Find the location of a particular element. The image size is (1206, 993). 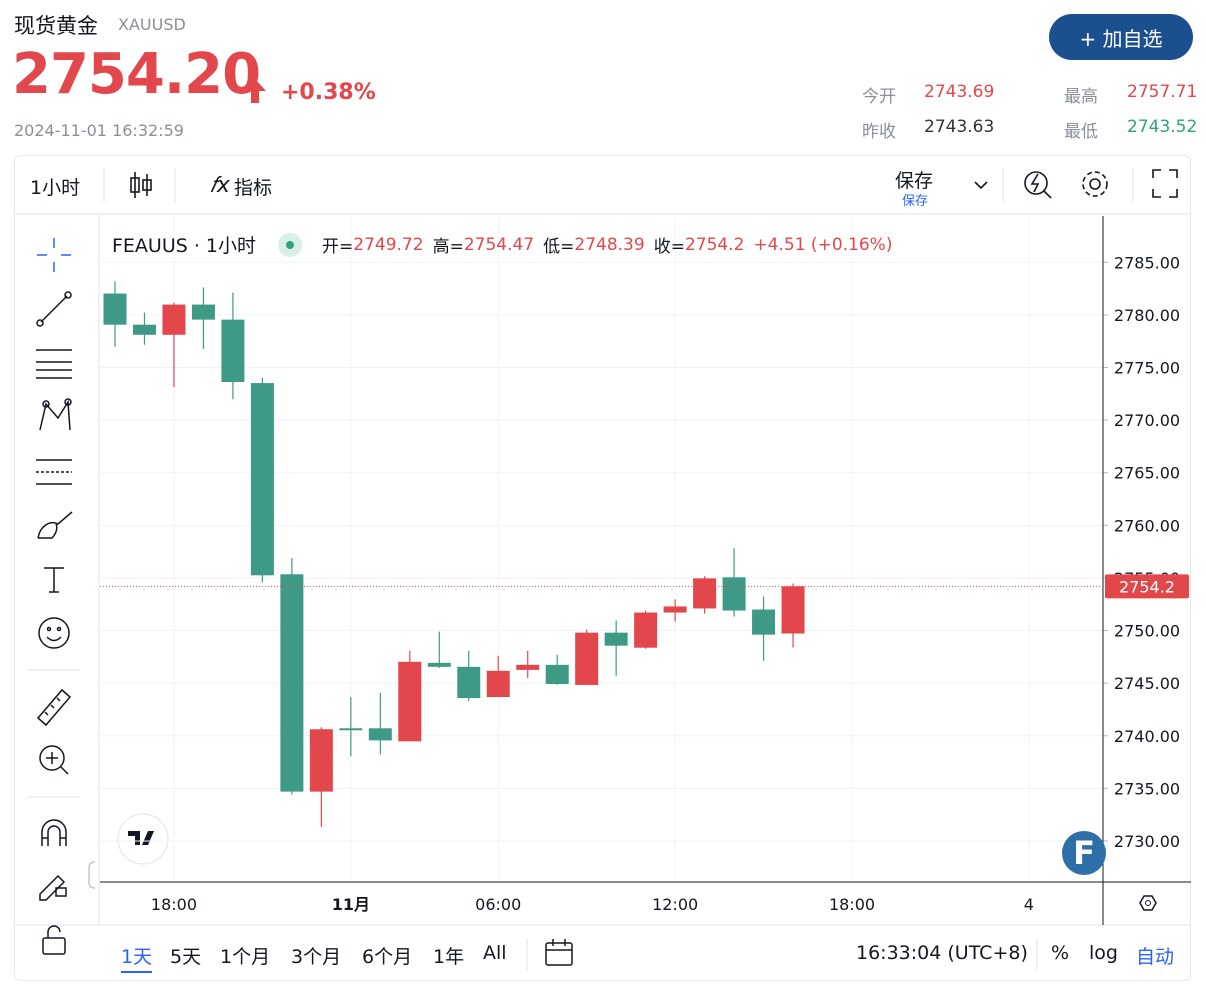

range-button: 3个月 is located at coordinates (316, 957).